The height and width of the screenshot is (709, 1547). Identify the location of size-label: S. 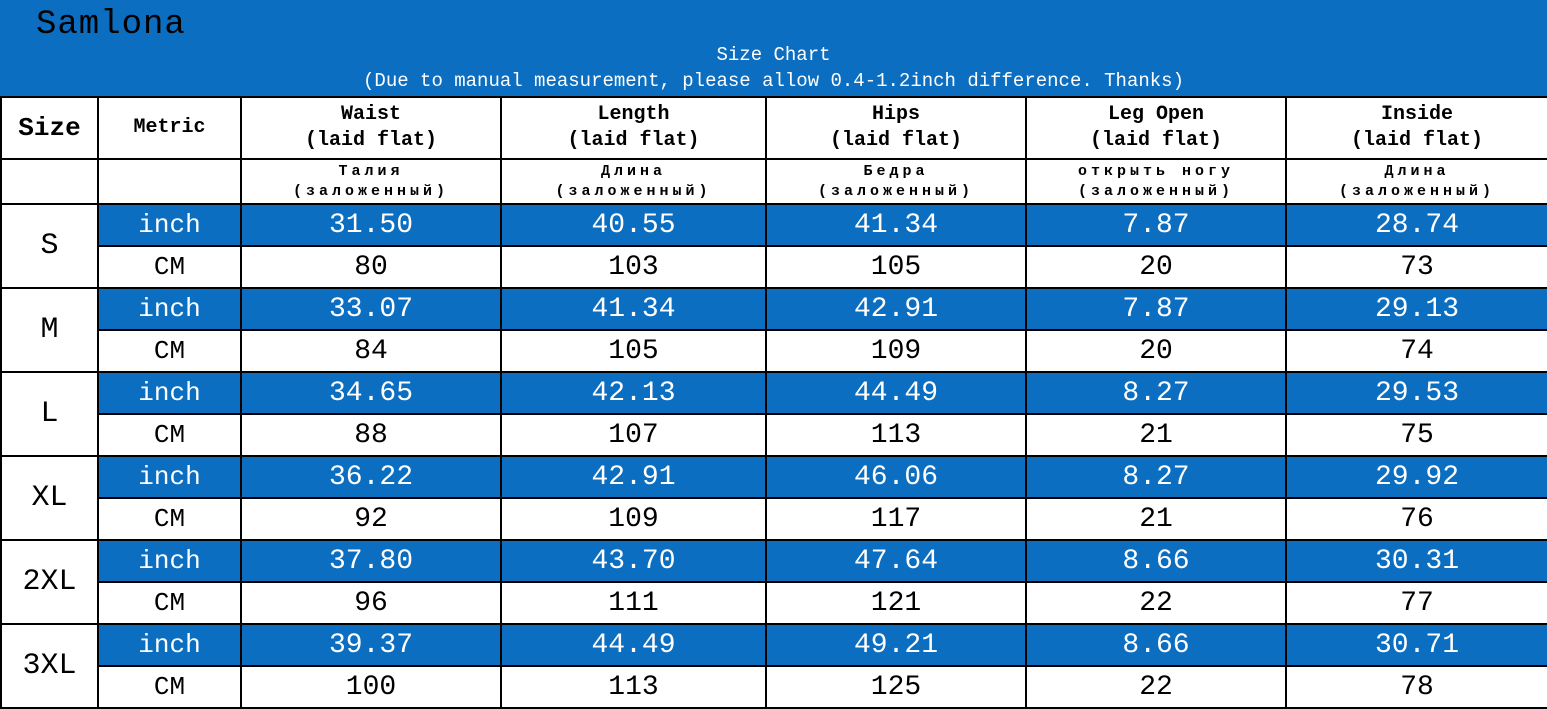
(49, 246).